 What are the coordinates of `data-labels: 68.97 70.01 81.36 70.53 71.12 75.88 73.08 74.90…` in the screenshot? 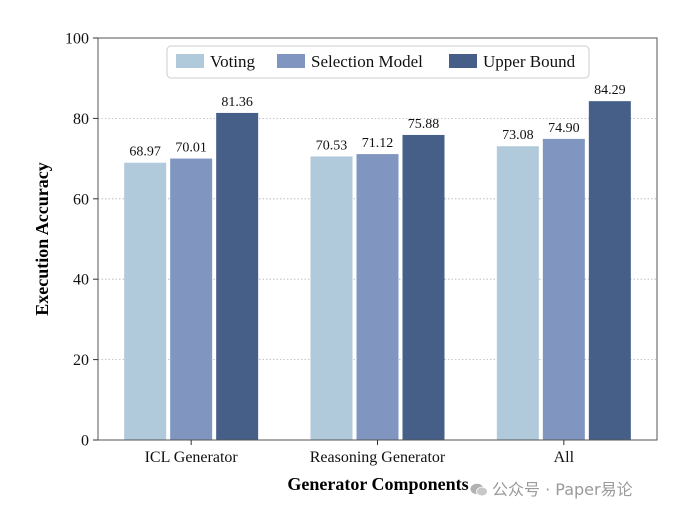 It's located at (377, 121).